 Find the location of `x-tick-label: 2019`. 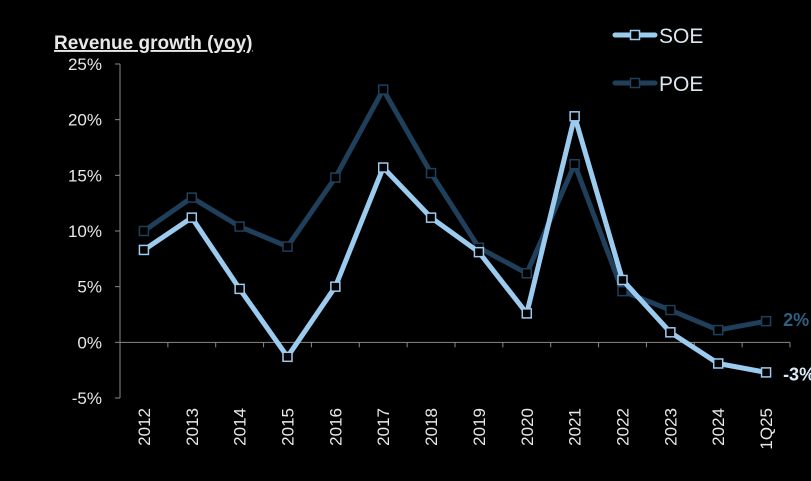

x-tick-label: 2019 is located at coordinates (479, 427).